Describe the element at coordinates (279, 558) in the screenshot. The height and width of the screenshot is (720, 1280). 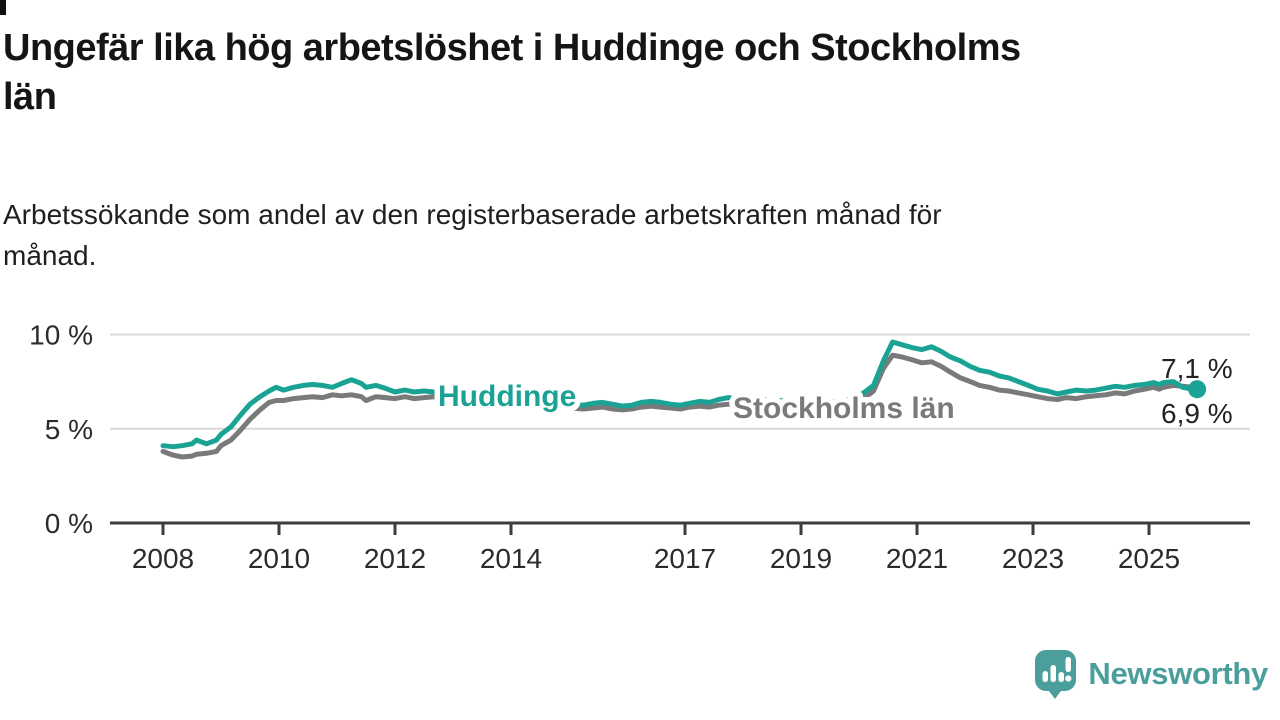
I see `x-tick-label: 2010` at that location.